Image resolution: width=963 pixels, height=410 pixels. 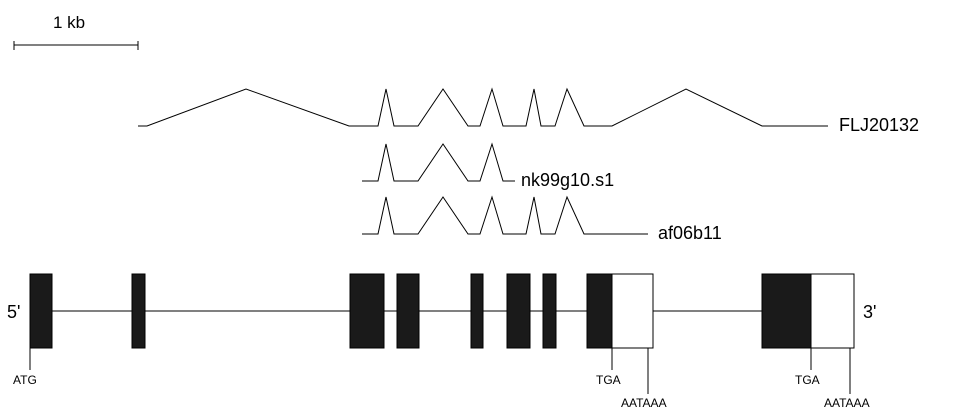 I want to click on stop-codon-label-1: TGA, so click(x=608, y=380).